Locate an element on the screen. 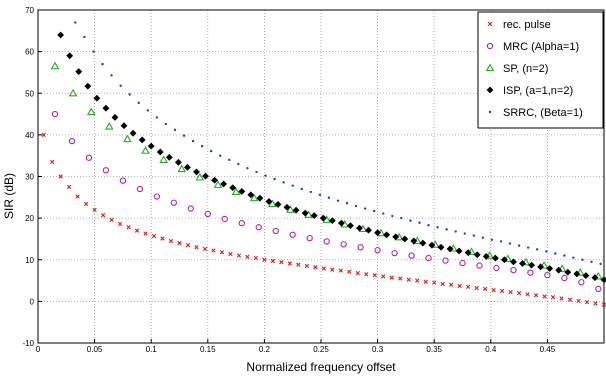 This screenshot has height=376, width=606. y-tick-label: 50 is located at coordinates (29, 93).